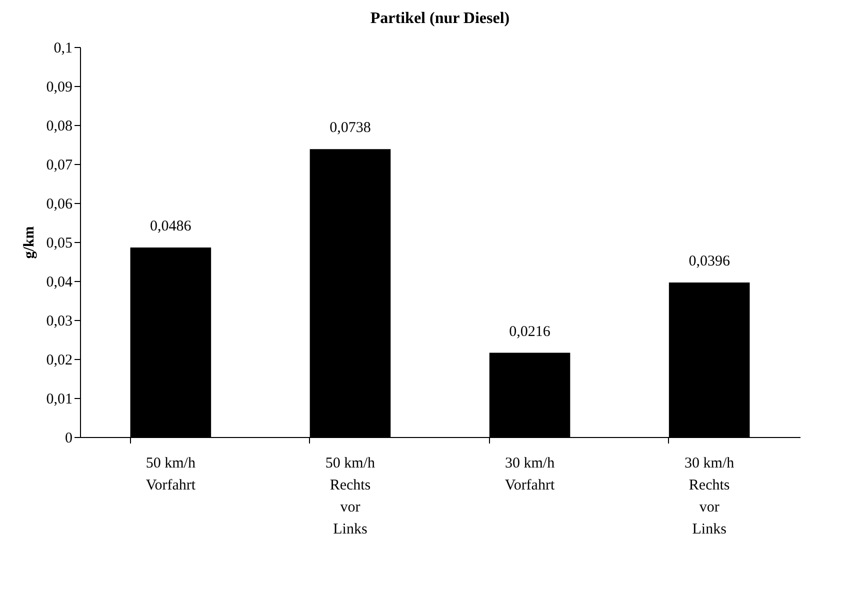 This screenshot has height=609, width=853. I want to click on chart-title: Partikel (nur Diesel), so click(440, 18).